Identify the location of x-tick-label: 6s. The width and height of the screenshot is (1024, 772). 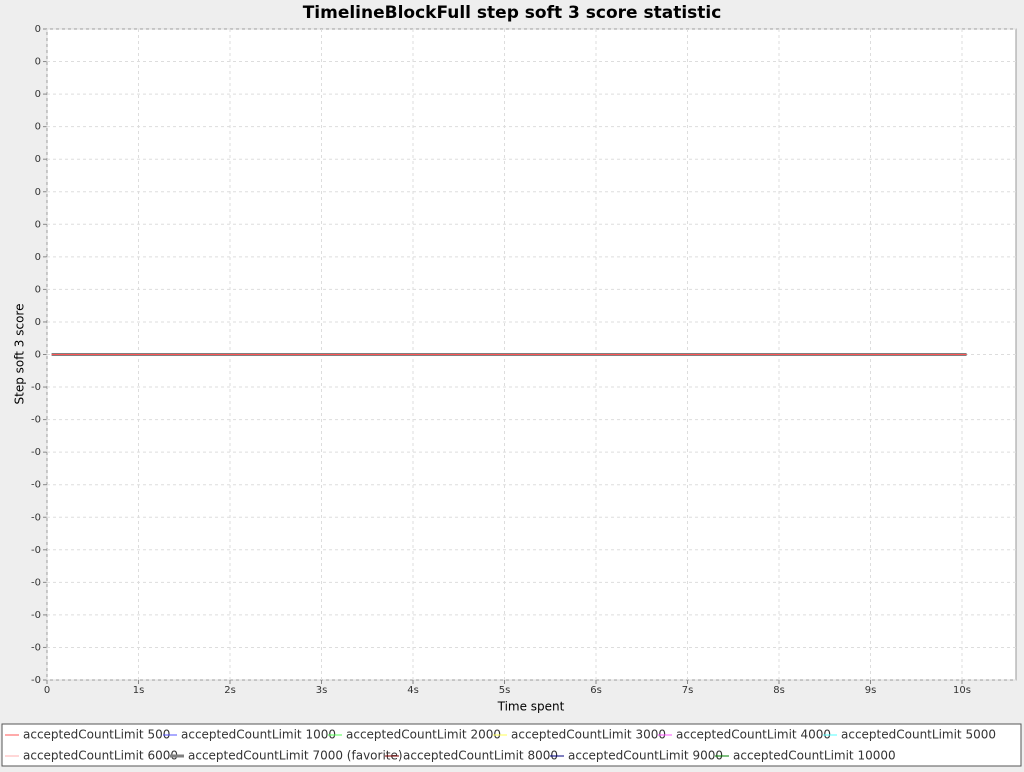
(596, 690).